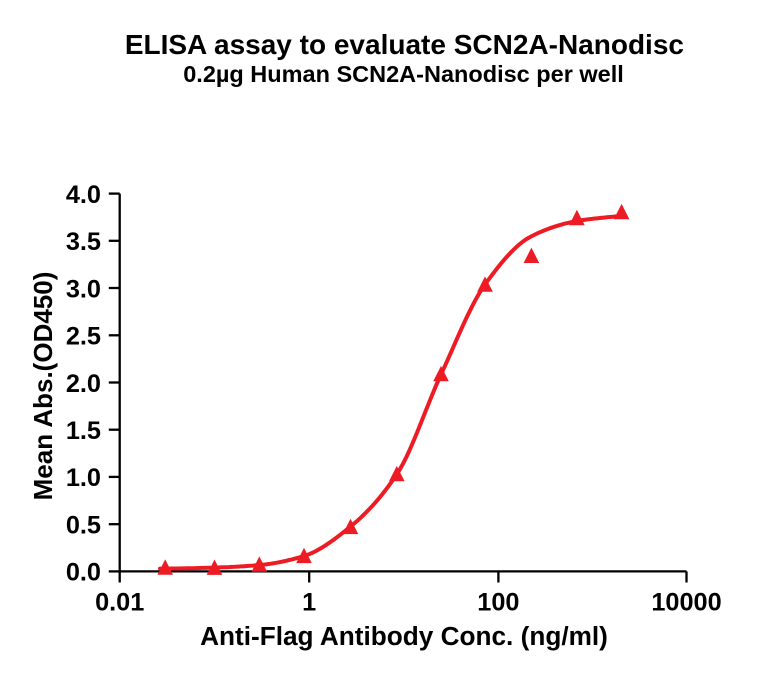  Describe the element at coordinates (83, 289) in the screenshot. I see `svg-text: 3.0` at that location.